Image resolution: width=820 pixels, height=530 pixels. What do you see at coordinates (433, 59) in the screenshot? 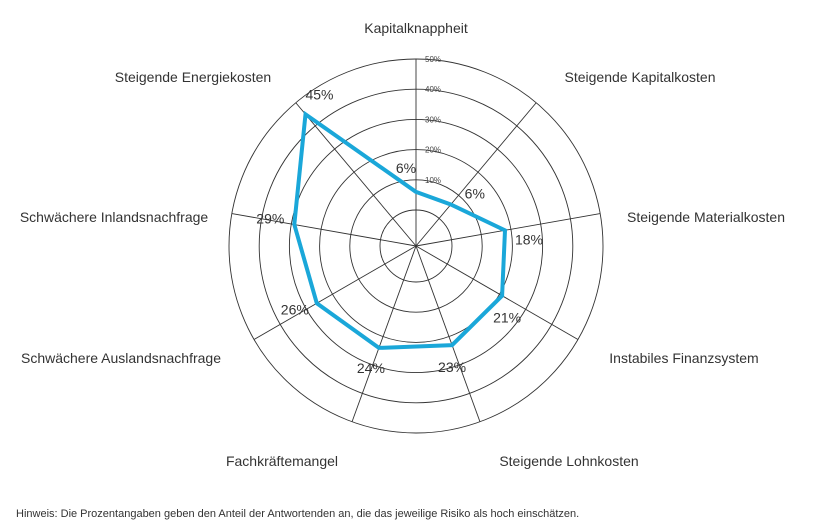
I see `tick-label: 50%` at bounding box center [433, 59].